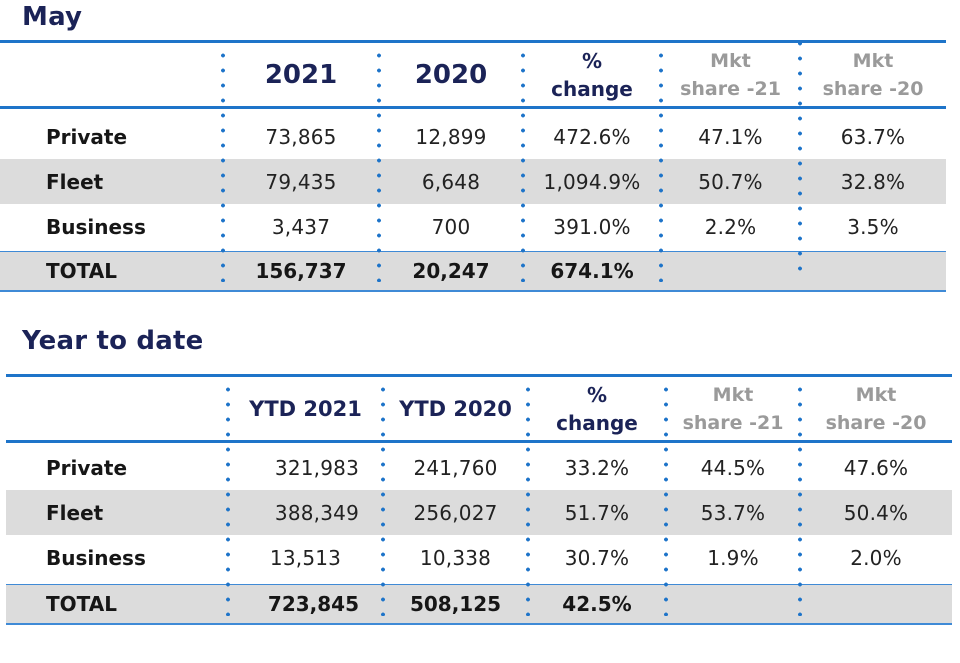 The image size is (960, 663). What do you see at coordinates (305, 409) in the screenshot?
I see `header-ytd-2021: YTD 2021` at bounding box center [305, 409].